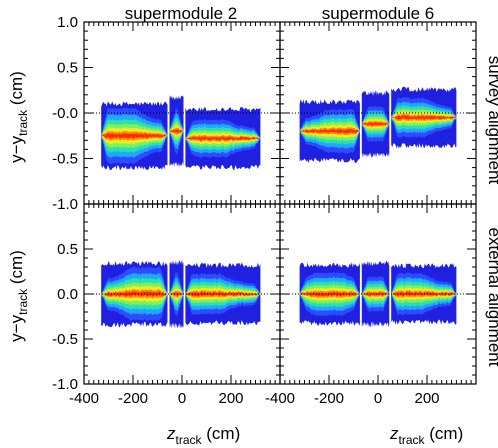 The height and width of the screenshot is (448, 498). Describe the element at coordinates (23, 122) in the screenshot. I see `y-label-sub: track` at that location.